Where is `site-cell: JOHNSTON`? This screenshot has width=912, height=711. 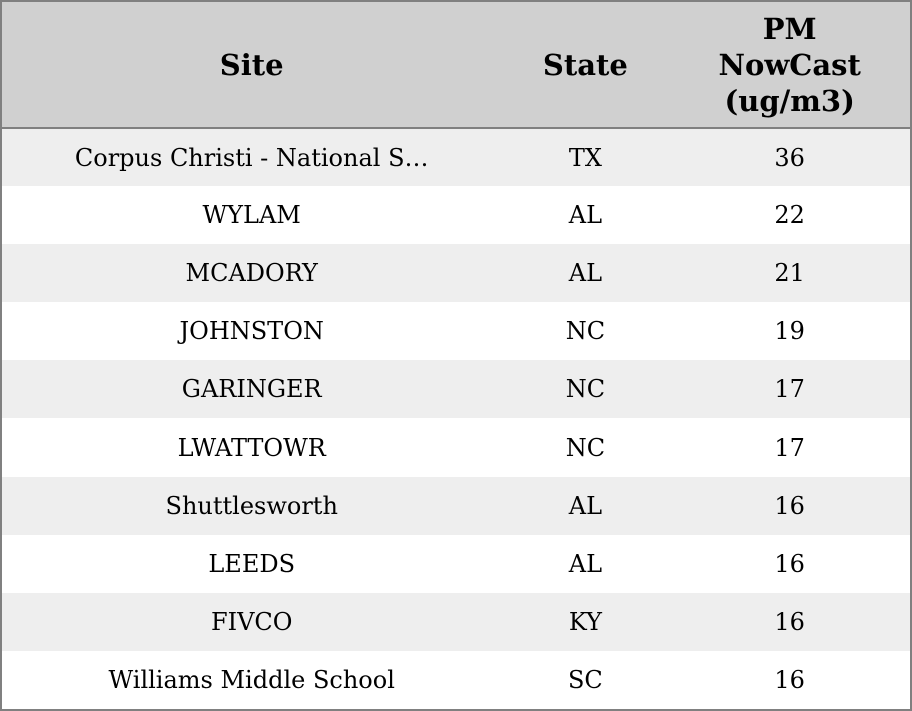 site-cell: JOHNSTON is located at coordinates (251, 331).